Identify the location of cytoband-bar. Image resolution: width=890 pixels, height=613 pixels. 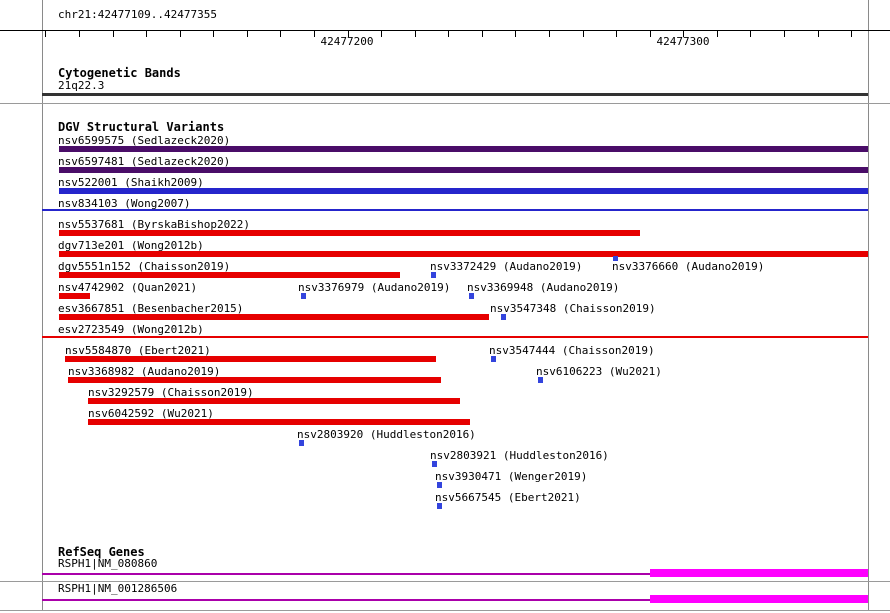
(455, 94).